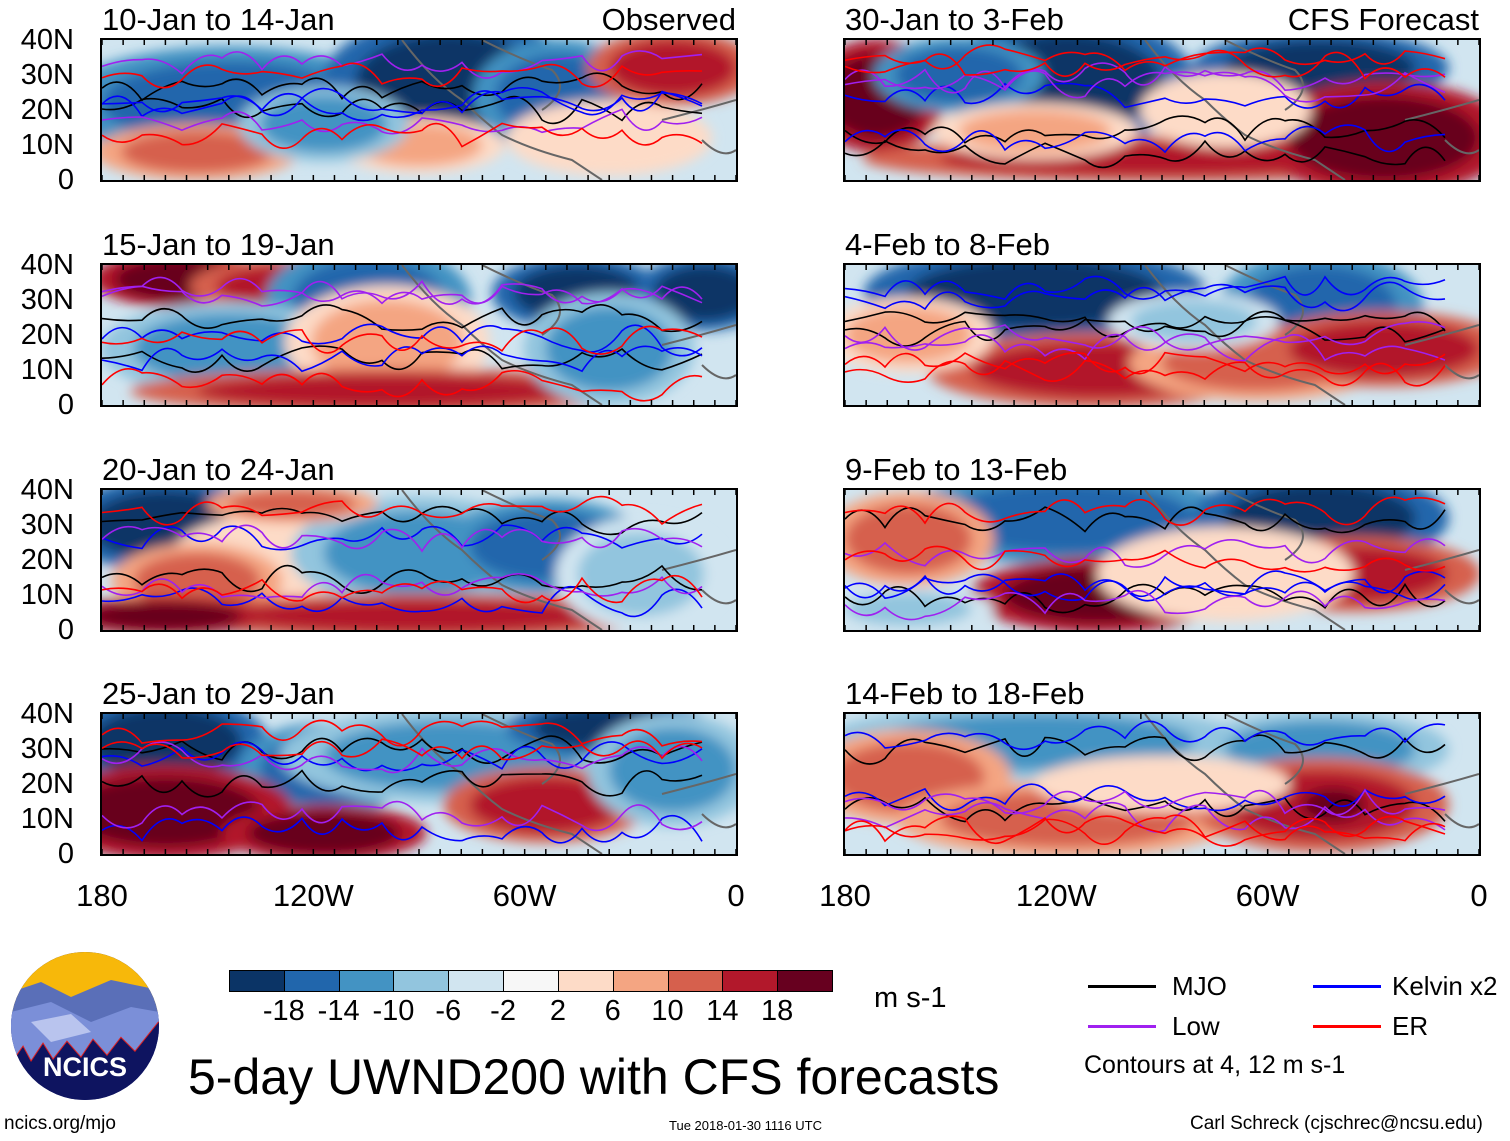 This screenshot has height=1141, width=1510. What do you see at coordinates (218, 244) in the screenshot?
I see `panel-title: 15-Jan to 19-Jan` at bounding box center [218, 244].